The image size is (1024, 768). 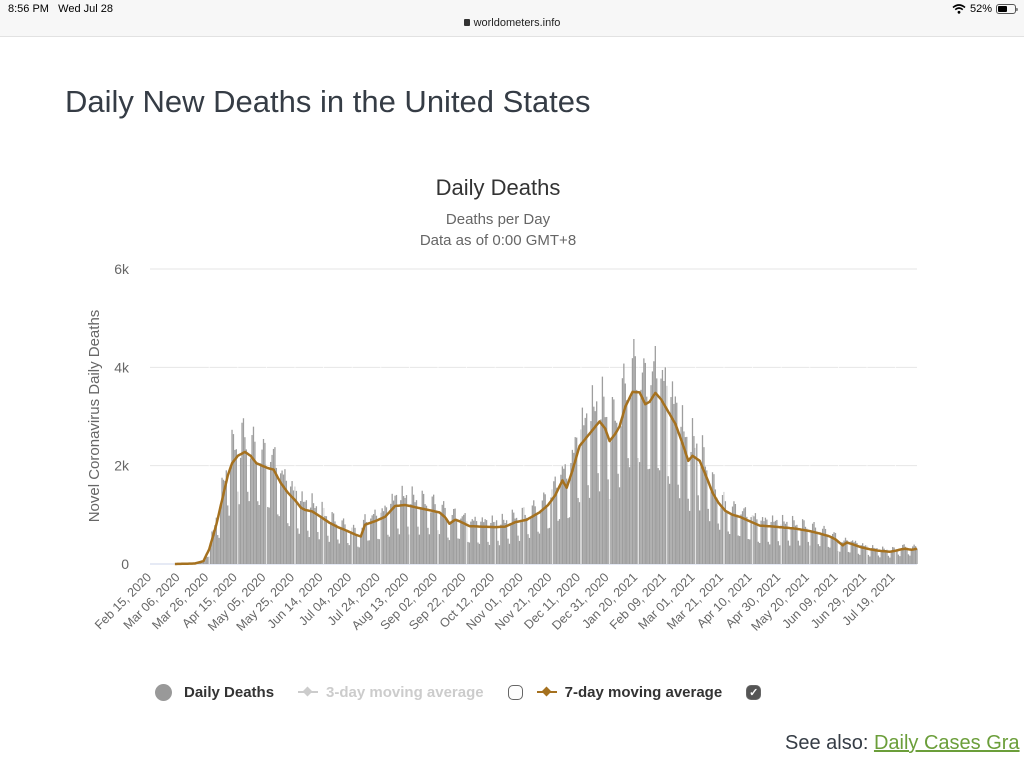 What do you see at coordinates (466, 22) in the screenshot?
I see `lock-icon` at bounding box center [466, 22].